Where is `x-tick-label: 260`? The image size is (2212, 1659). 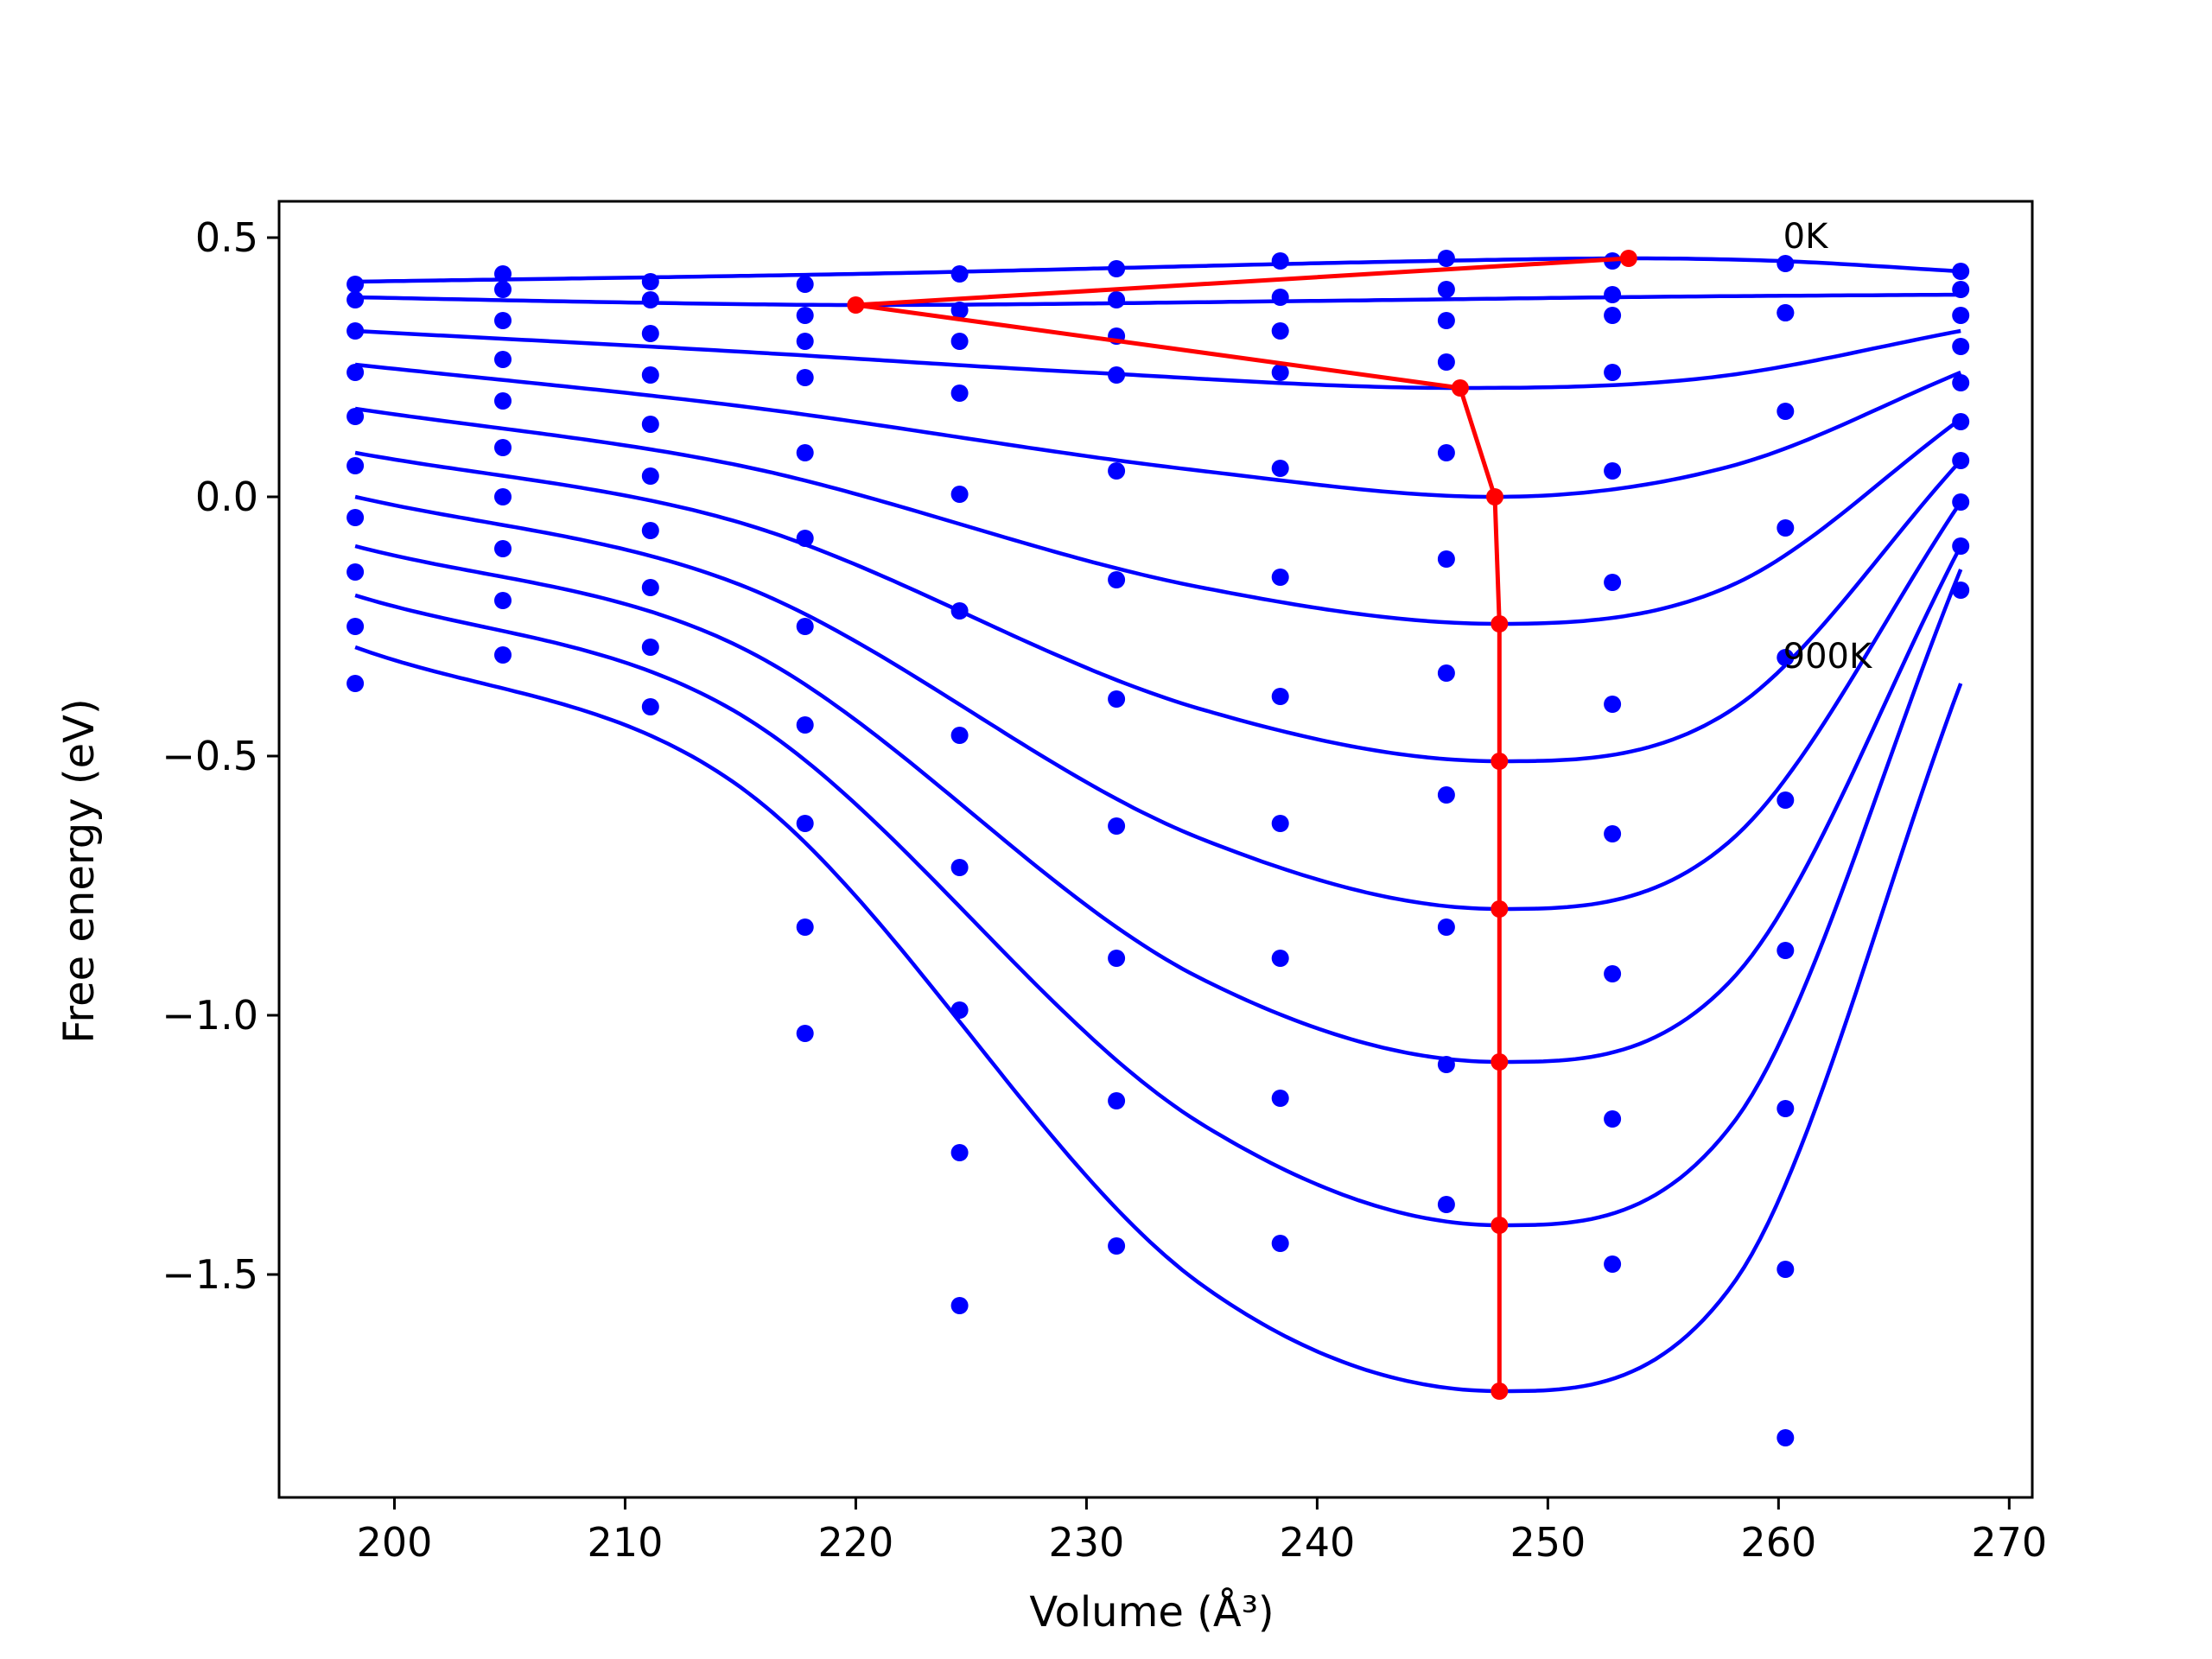
x-tick-label: 260 is located at coordinates (1778, 1542).